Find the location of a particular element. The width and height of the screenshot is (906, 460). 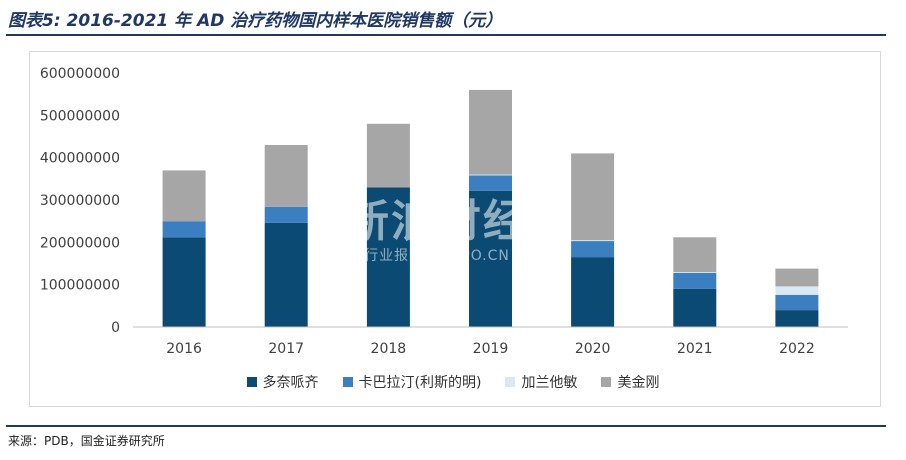

y-tick-label: 400000000 is located at coordinates (80, 159).